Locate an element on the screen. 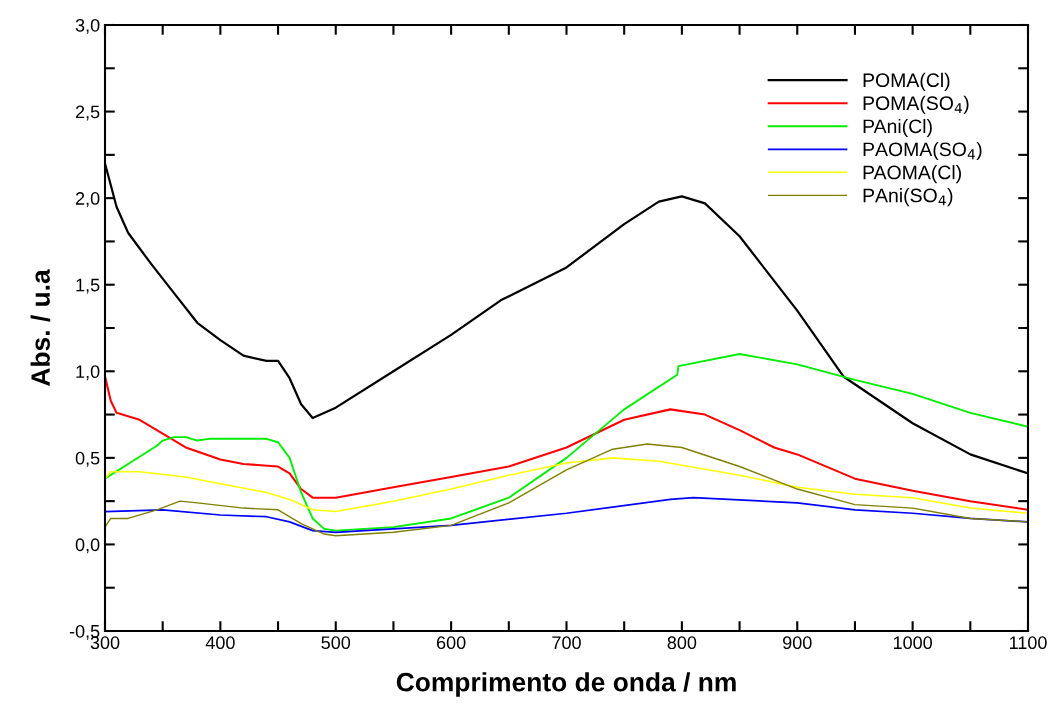 Image resolution: width=1056 pixels, height=714 pixels. y-tick-label: 1,0 is located at coordinates (88, 373).